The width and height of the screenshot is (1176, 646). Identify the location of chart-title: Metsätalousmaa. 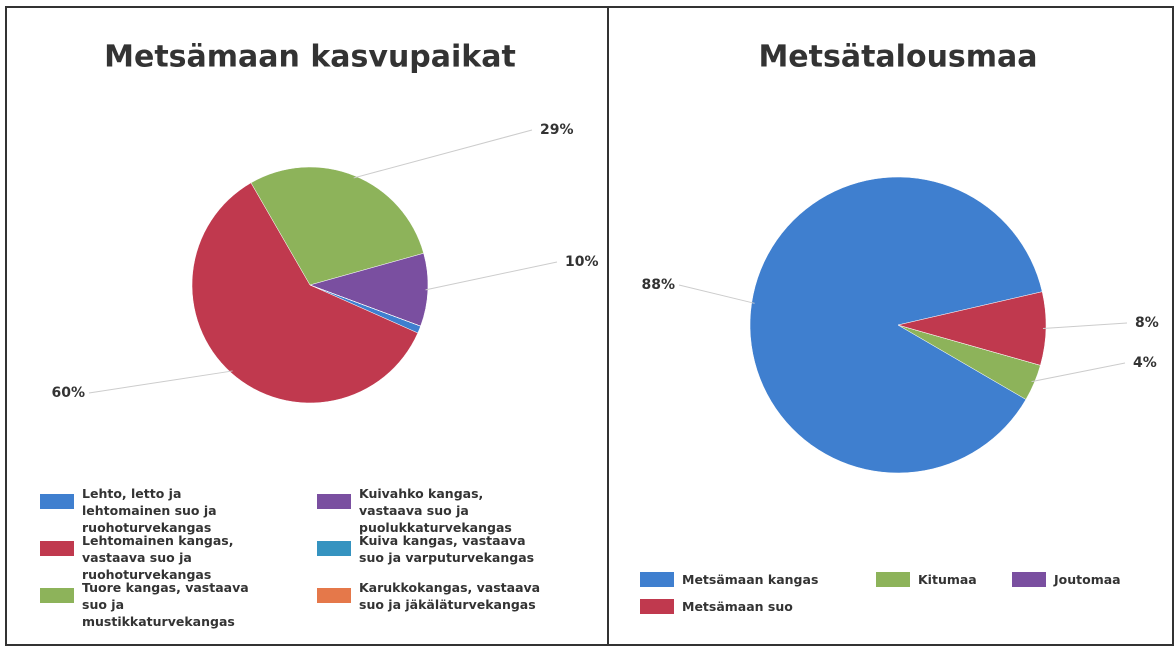
(897, 57).